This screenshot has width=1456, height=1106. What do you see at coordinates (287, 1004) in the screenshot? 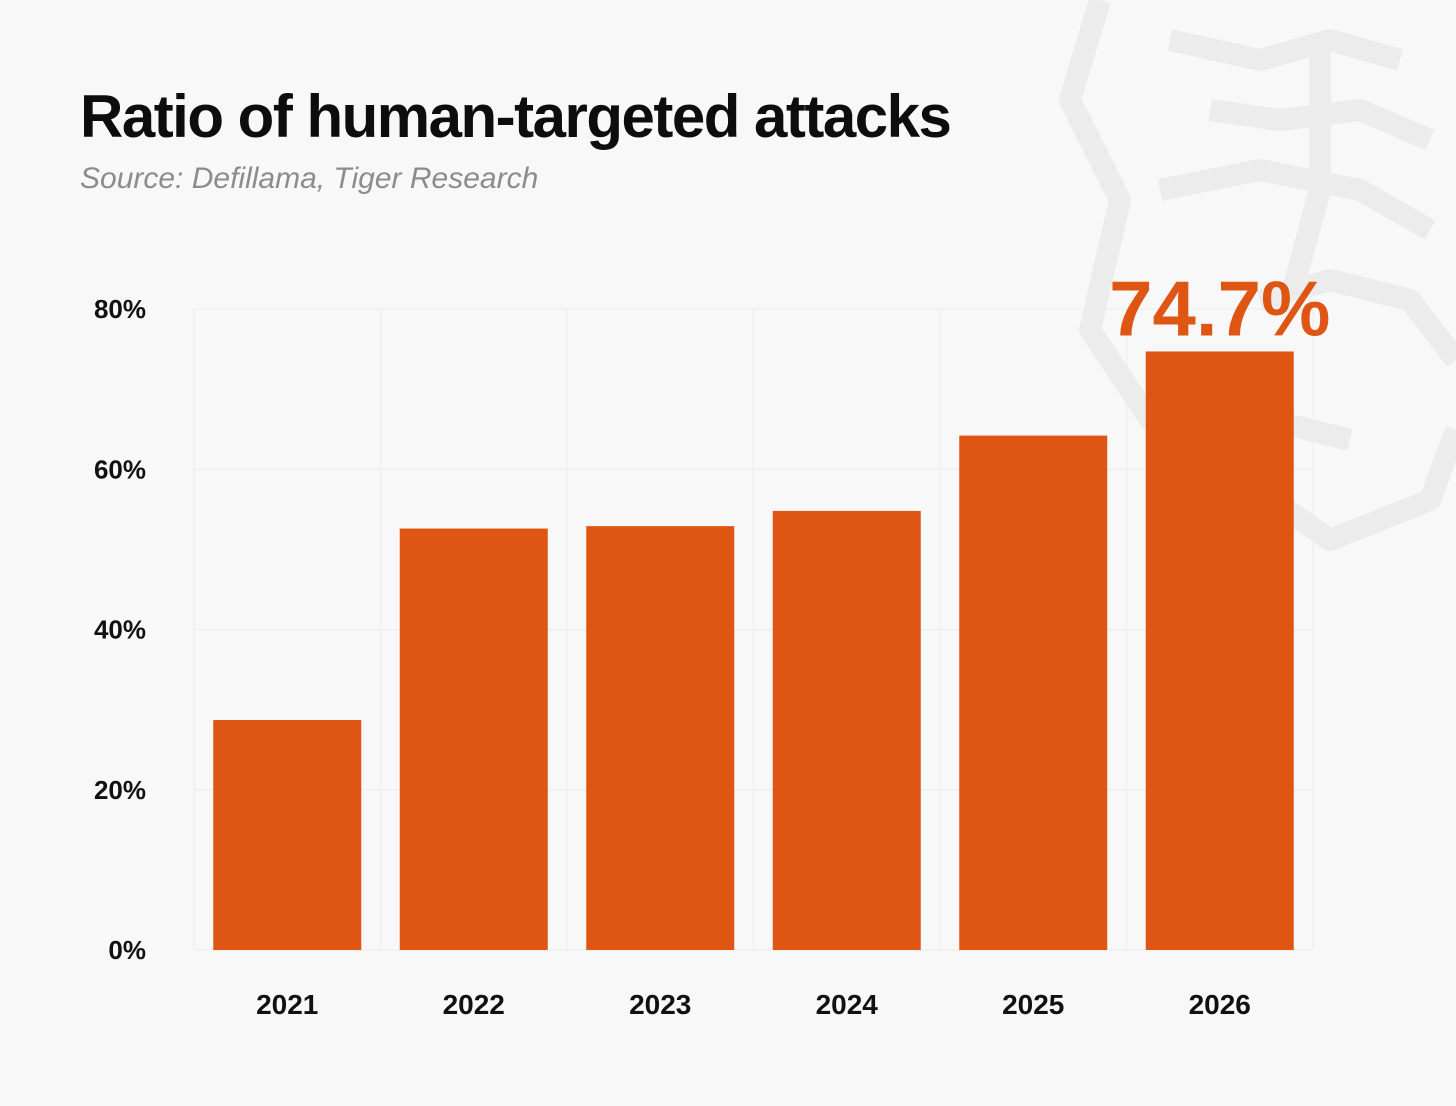
I see `x-tick-label: 2021` at bounding box center [287, 1004].